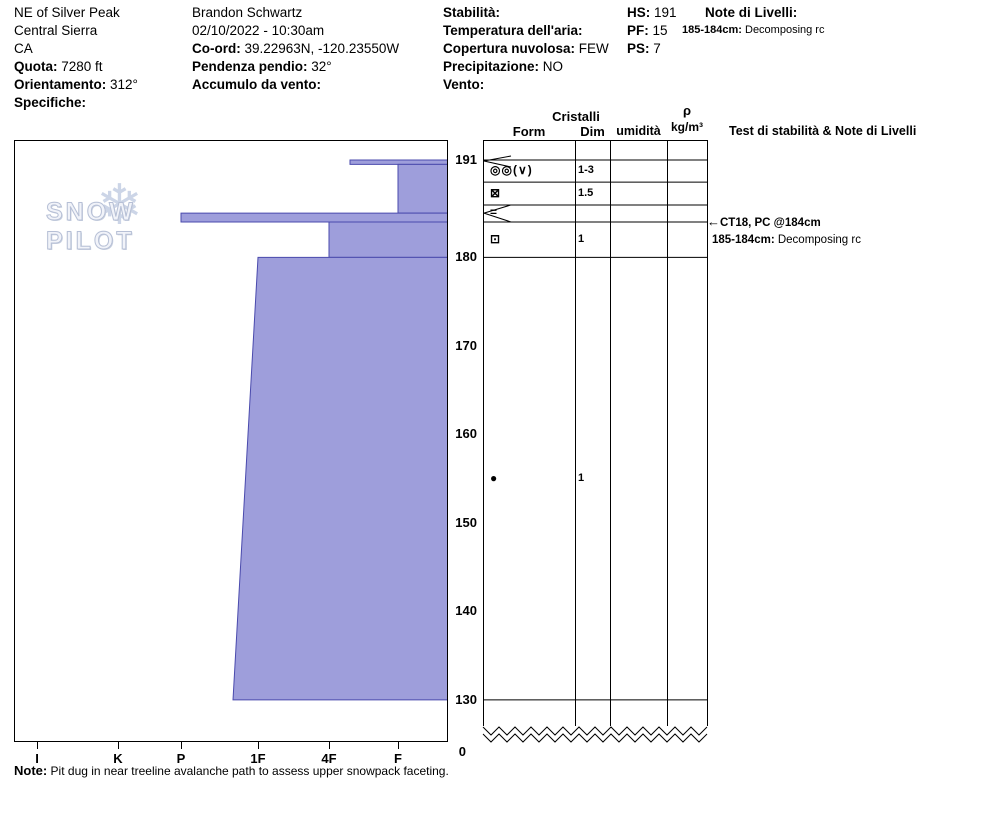 This screenshot has width=994, height=840. I want to click on grain-form-symbol-180-130cm: ●, so click(494, 477).